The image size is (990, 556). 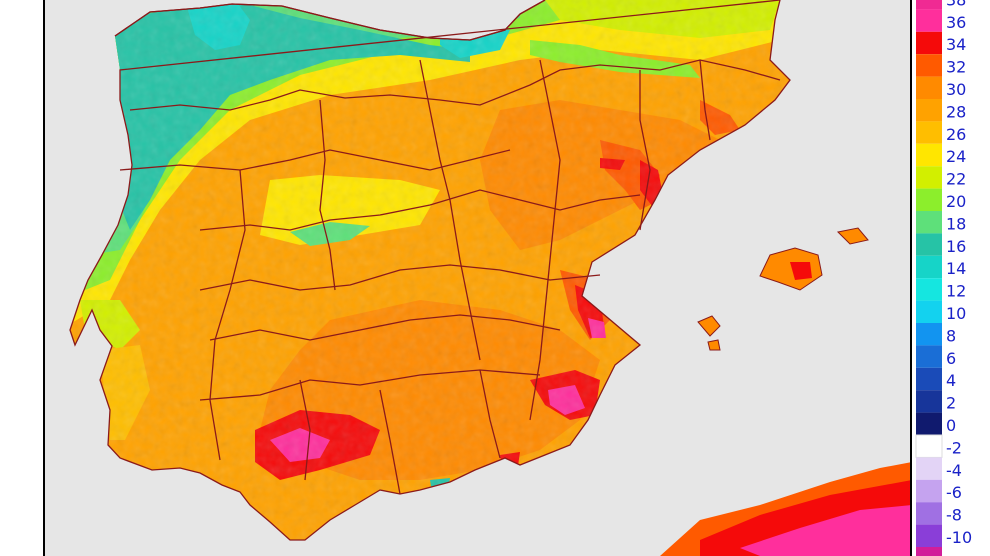 What do you see at coordinates (956, 179) in the screenshot?
I see `legend-label: 22` at bounding box center [956, 179].